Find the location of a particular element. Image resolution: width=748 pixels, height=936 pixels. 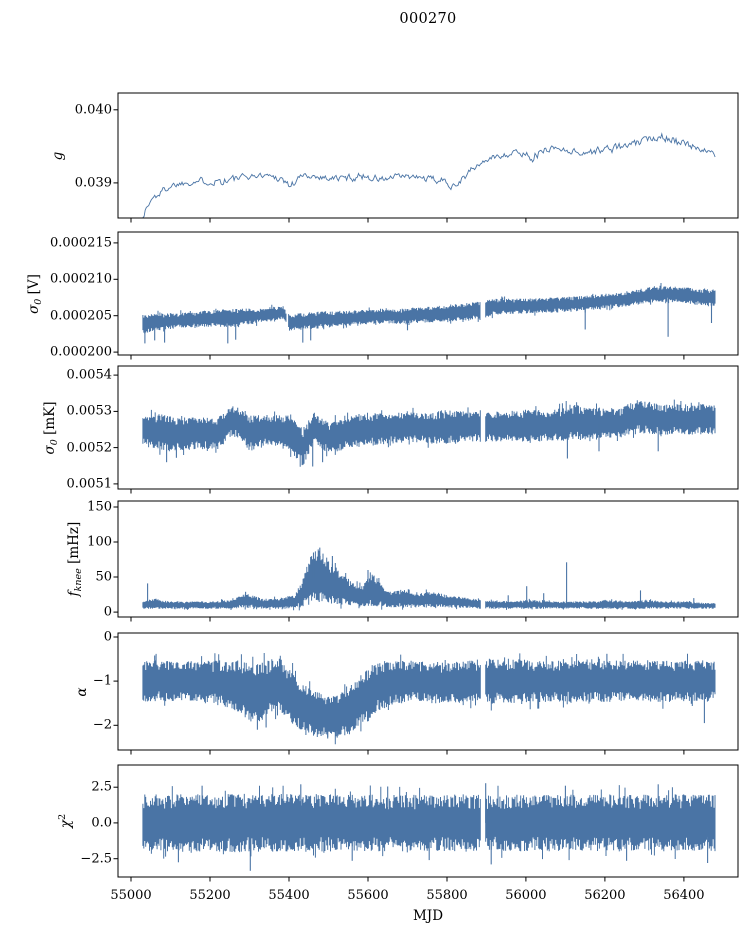

panel-g-frame is located at coordinates (428, 155).